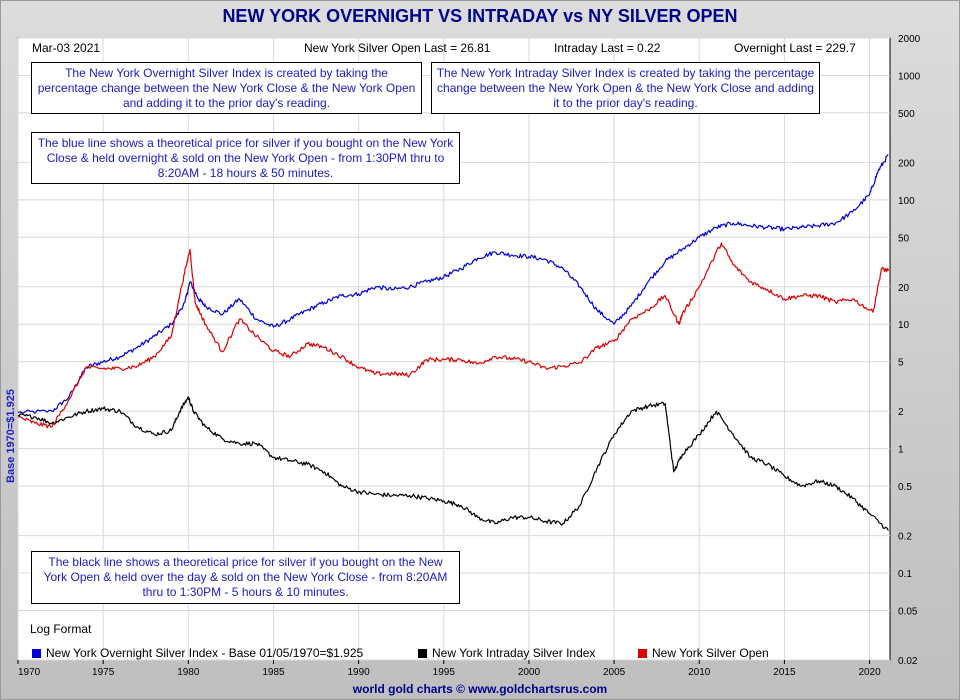 The image size is (960, 700). I want to click on x-tick-label: 1995, so click(444, 672).